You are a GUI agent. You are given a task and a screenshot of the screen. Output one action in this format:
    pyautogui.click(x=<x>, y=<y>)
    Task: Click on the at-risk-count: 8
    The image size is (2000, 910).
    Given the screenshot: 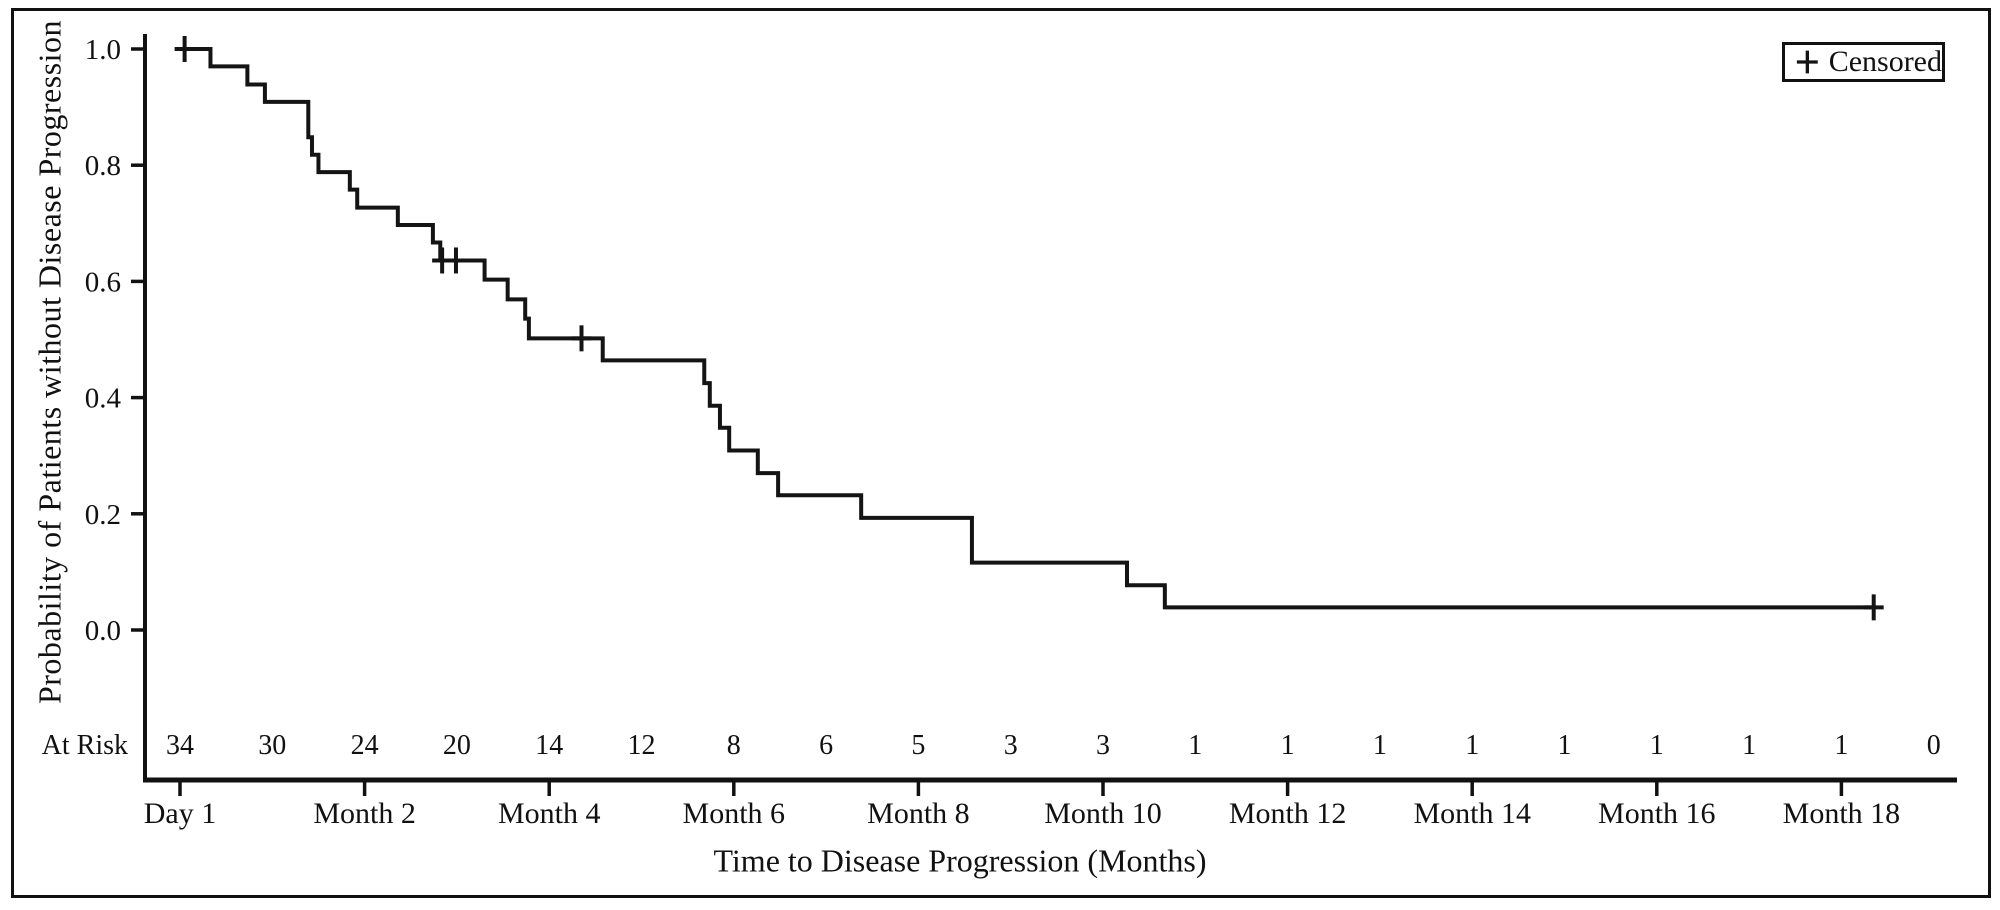 What is the action you would take?
    pyautogui.click(x=734, y=745)
    